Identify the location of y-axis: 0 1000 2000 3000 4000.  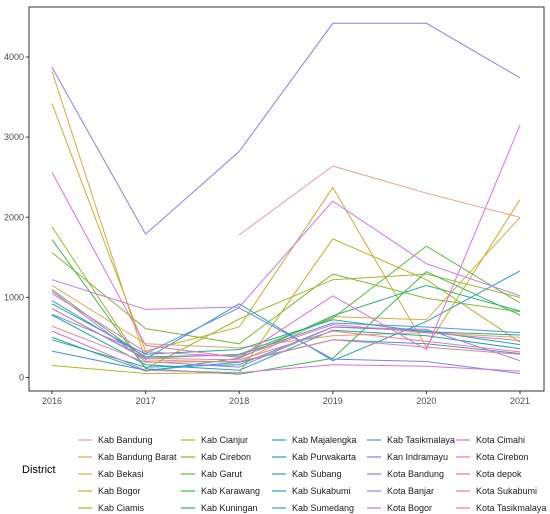
(16, 217).